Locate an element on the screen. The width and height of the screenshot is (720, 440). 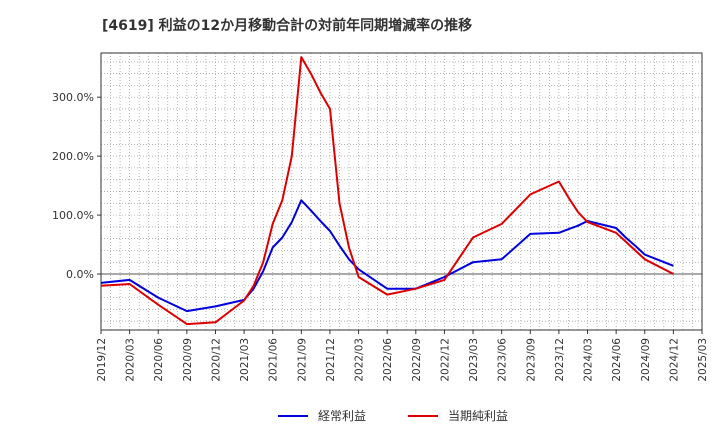
x-tick-label: 2024/12 is located at coordinates (674, 360).